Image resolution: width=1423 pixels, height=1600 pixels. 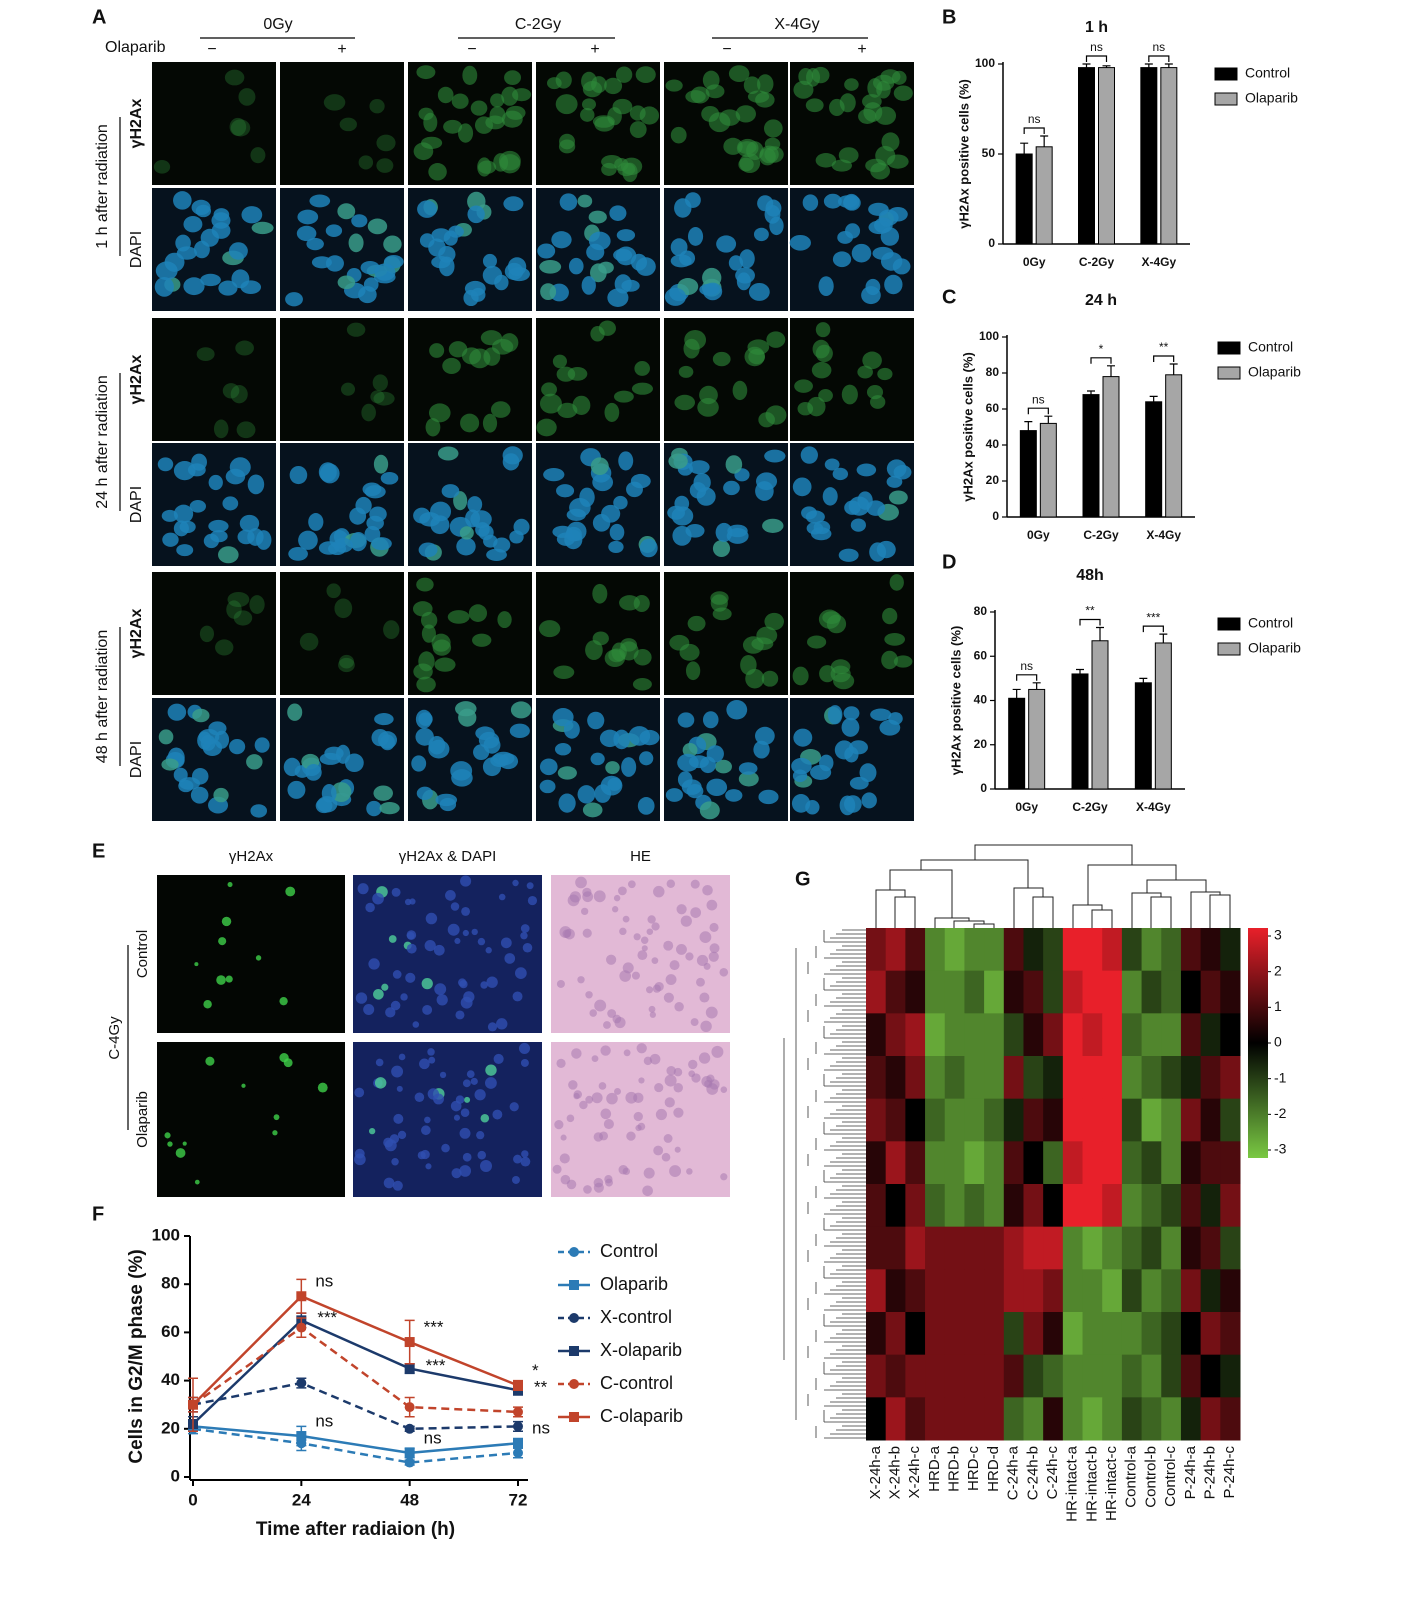 I want to click on legend-swatch, so click(x=1229, y=348).